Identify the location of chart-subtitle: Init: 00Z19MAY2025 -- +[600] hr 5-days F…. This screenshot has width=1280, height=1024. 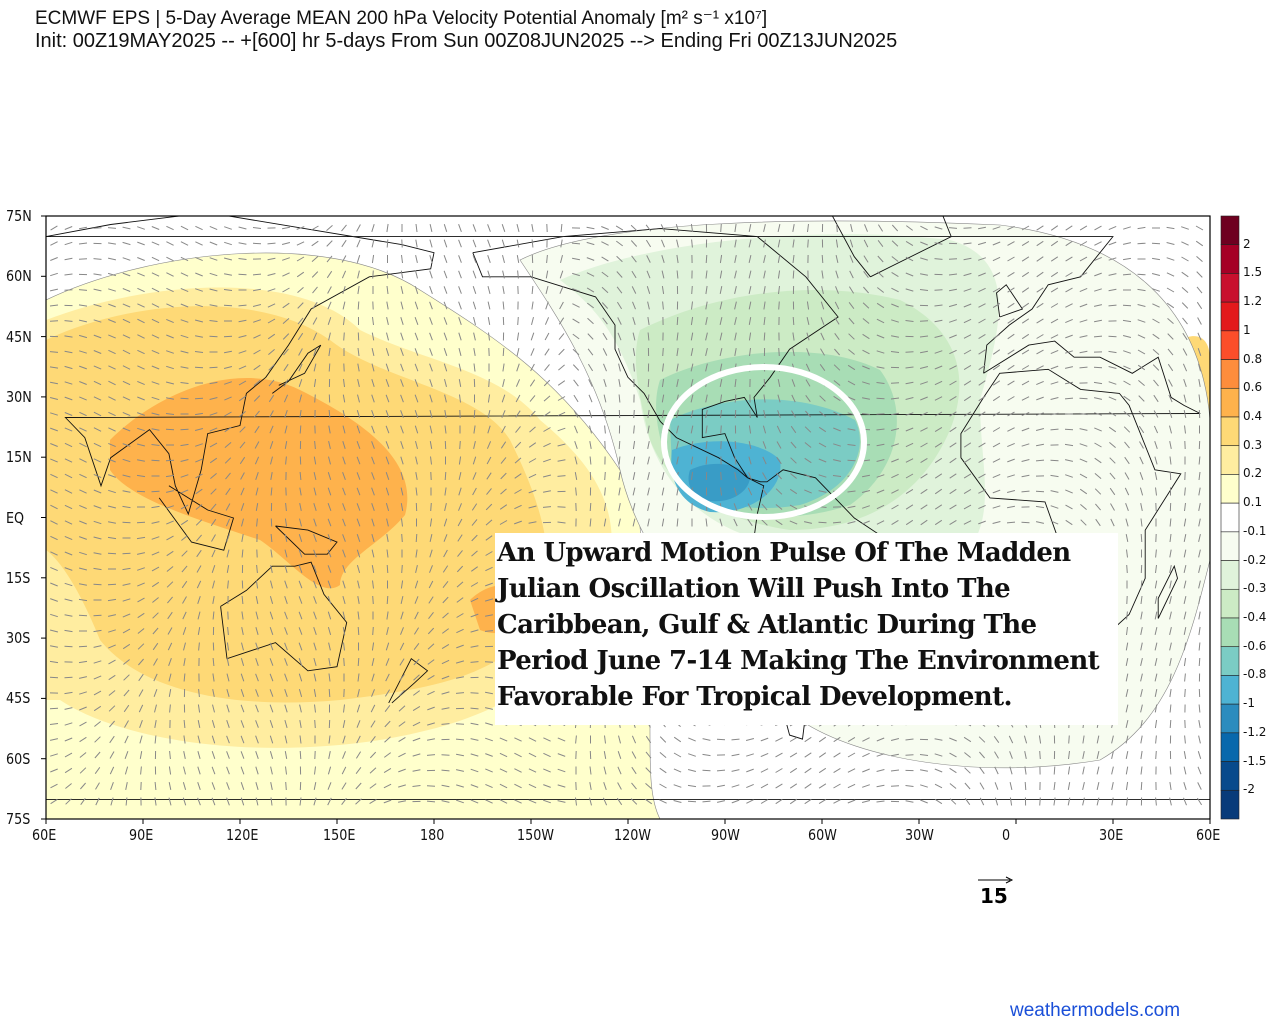
(466, 41).